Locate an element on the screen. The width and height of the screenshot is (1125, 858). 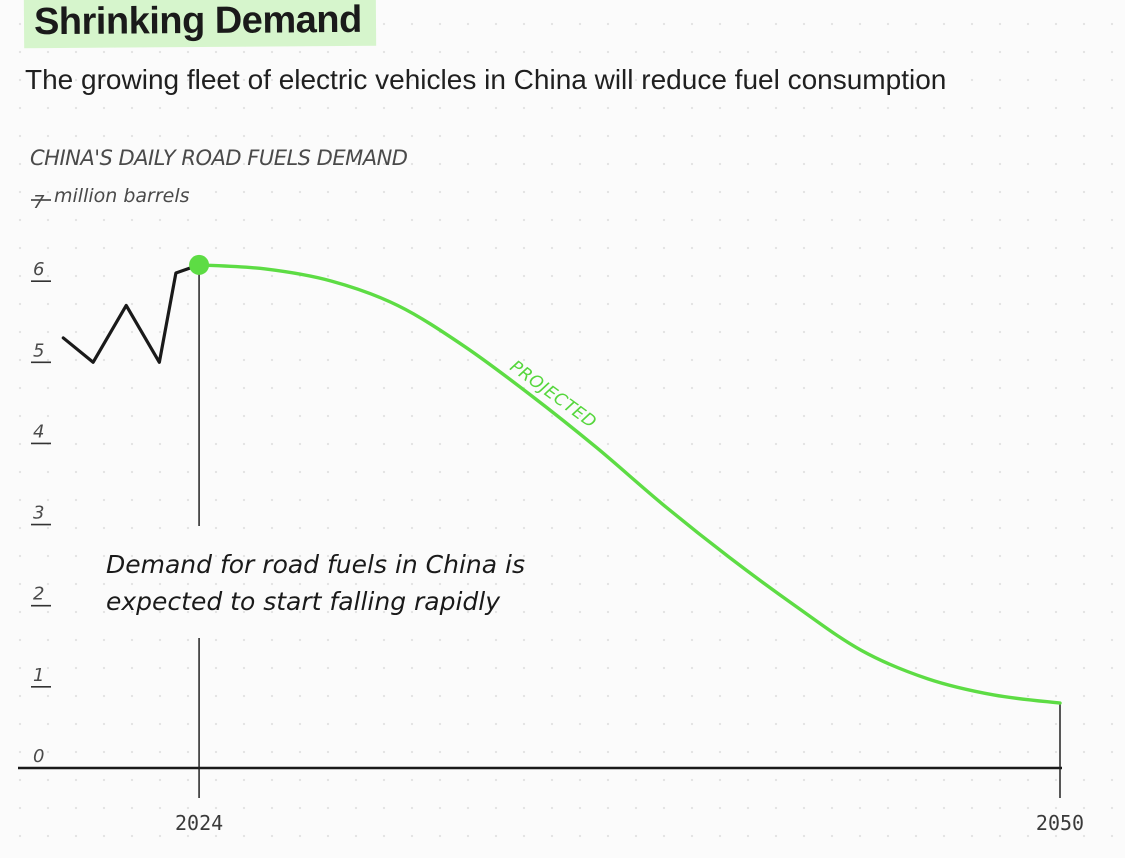
projected-label: PROJECTED is located at coordinates (553, 395).